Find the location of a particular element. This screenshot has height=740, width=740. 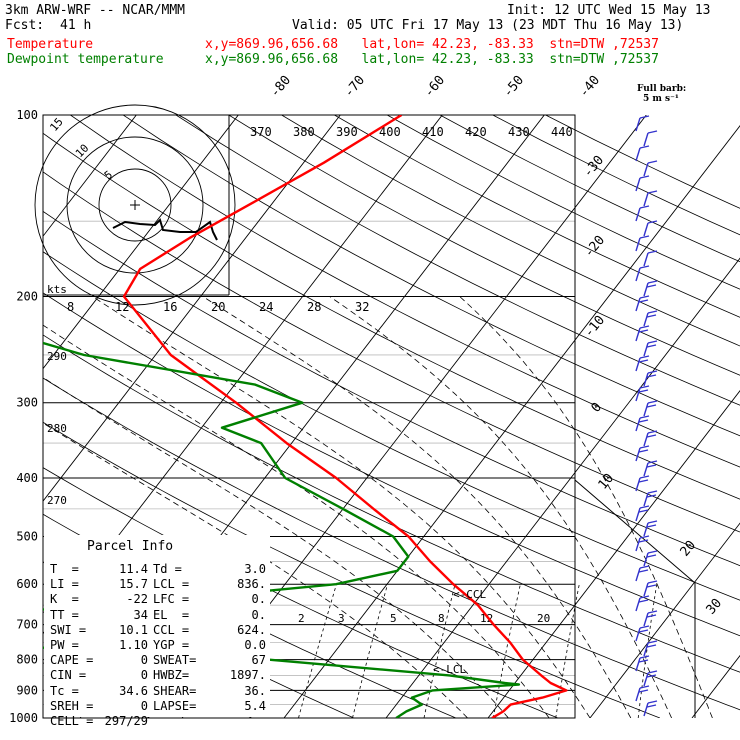

parcel-param-label: LCL = is located at coordinates (171, 584).